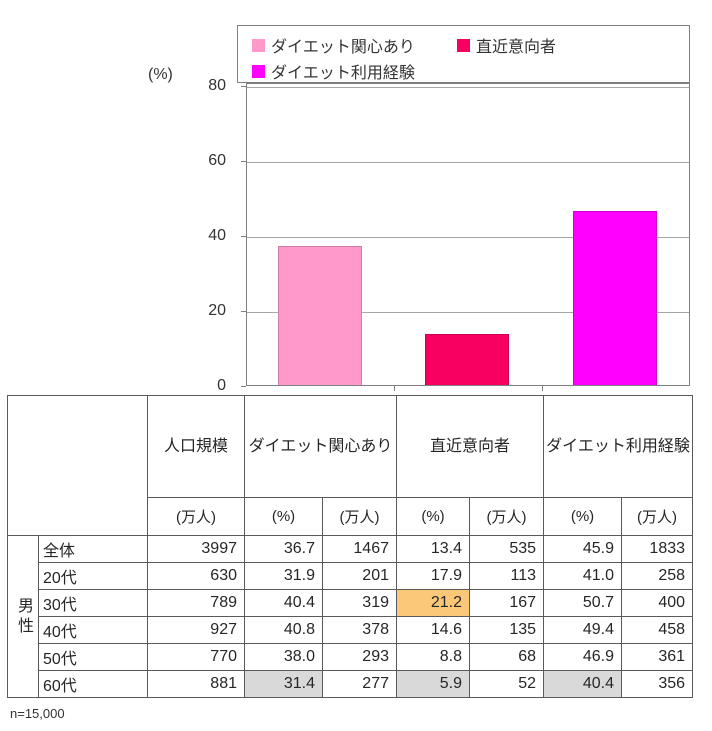 This screenshot has width=712, height=731. I want to click on legend-item-intent: 直近意向者, so click(506, 45).